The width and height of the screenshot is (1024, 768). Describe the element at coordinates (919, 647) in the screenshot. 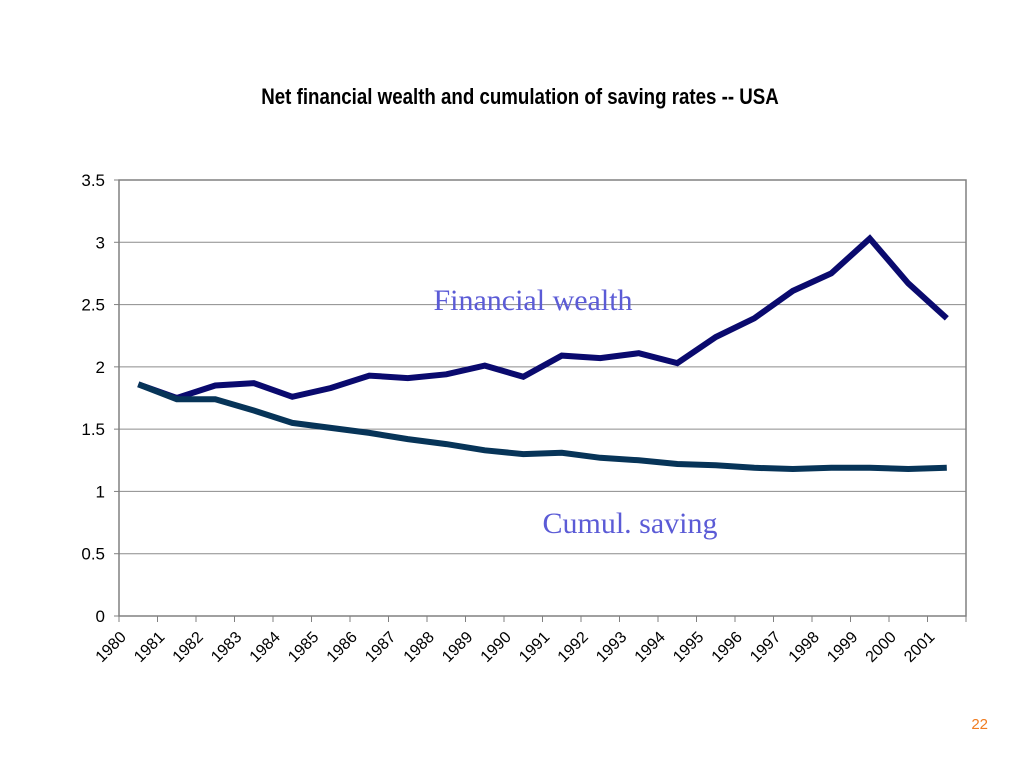

I see `x-tick-label: 2001` at that location.